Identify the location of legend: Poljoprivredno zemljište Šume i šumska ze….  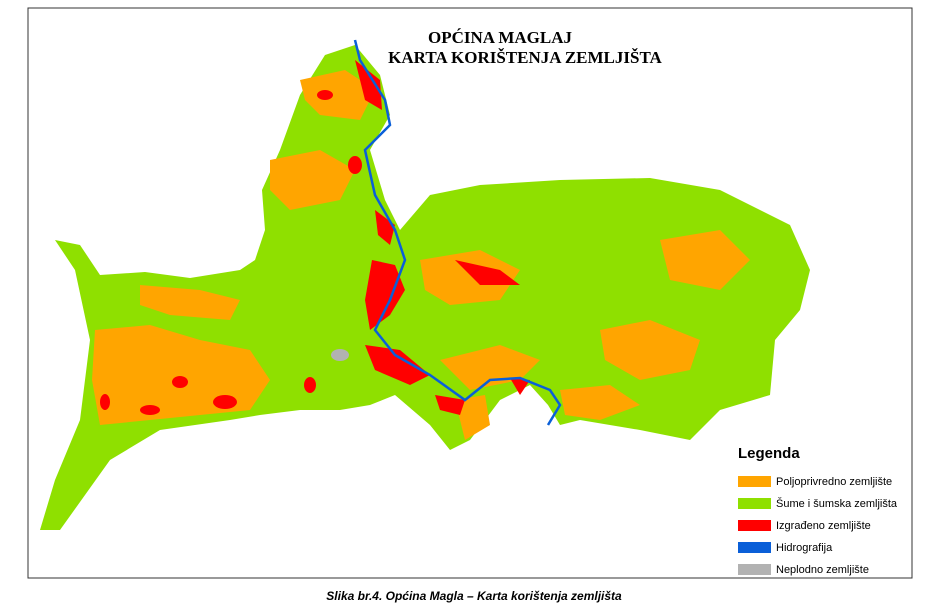
(818, 526).